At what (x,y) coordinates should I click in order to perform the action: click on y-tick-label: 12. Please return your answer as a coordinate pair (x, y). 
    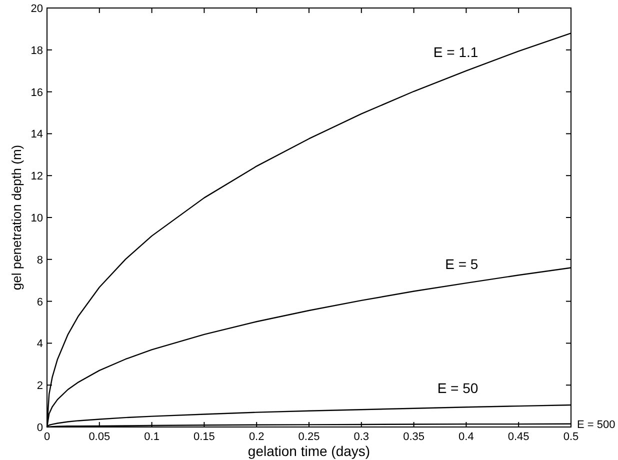
    Looking at the image, I should click on (36, 176).